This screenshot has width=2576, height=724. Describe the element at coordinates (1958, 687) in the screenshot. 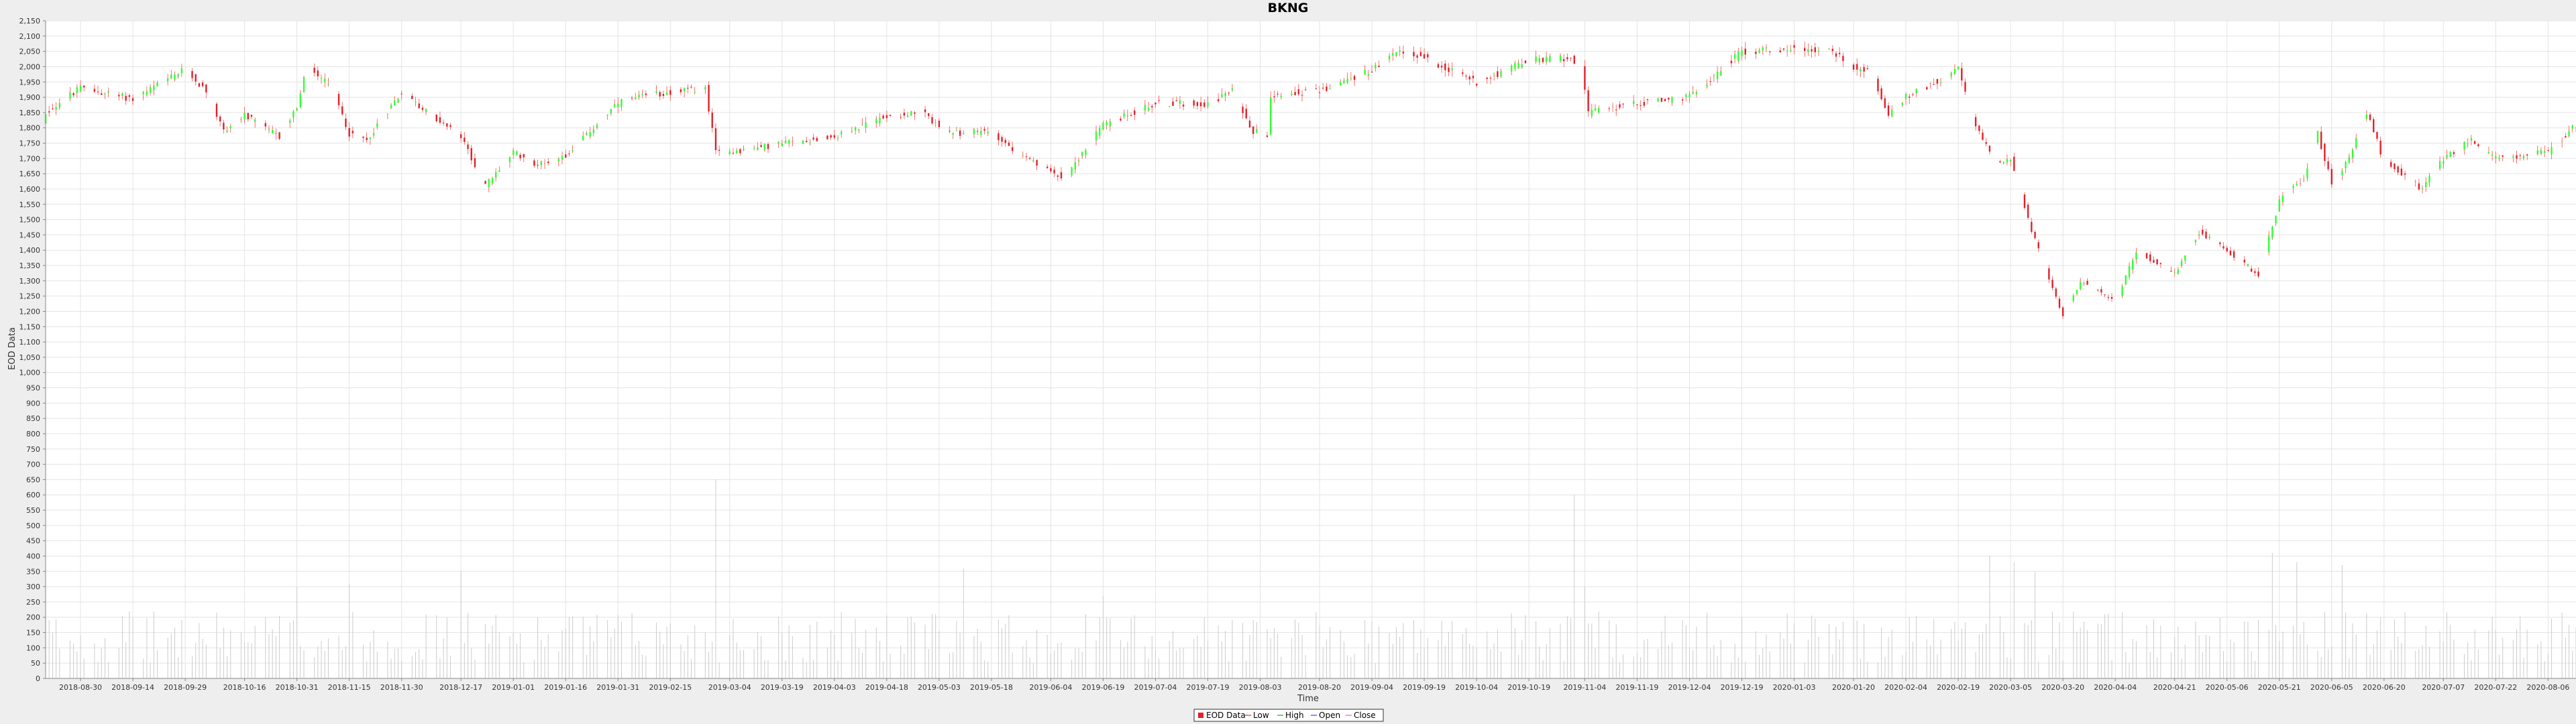

I see `x-tick-label: 2020-02-19` at that location.